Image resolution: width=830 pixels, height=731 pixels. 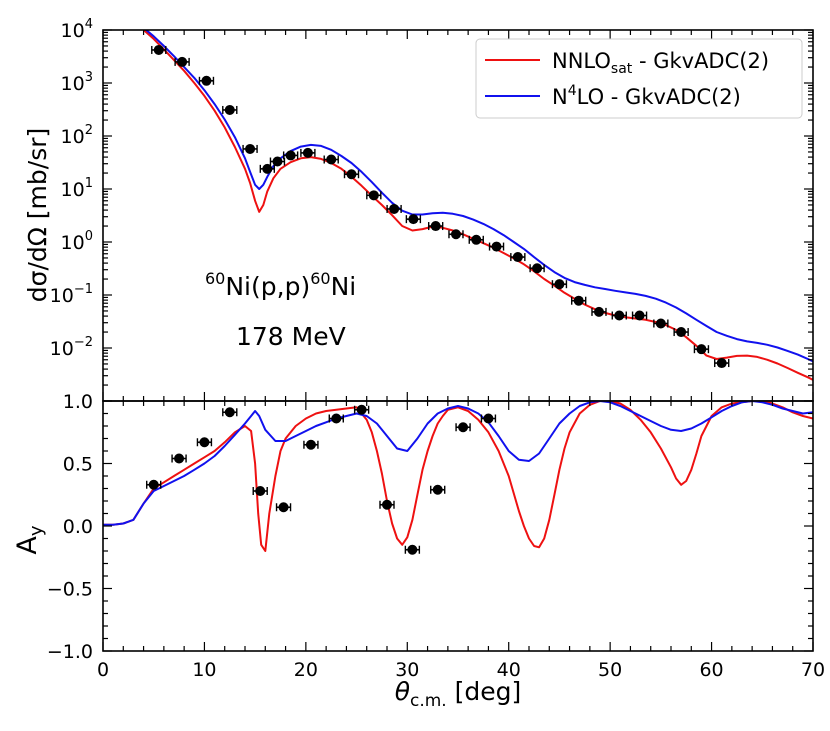 I want to click on n4lo-curve, so click(x=458, y=463).